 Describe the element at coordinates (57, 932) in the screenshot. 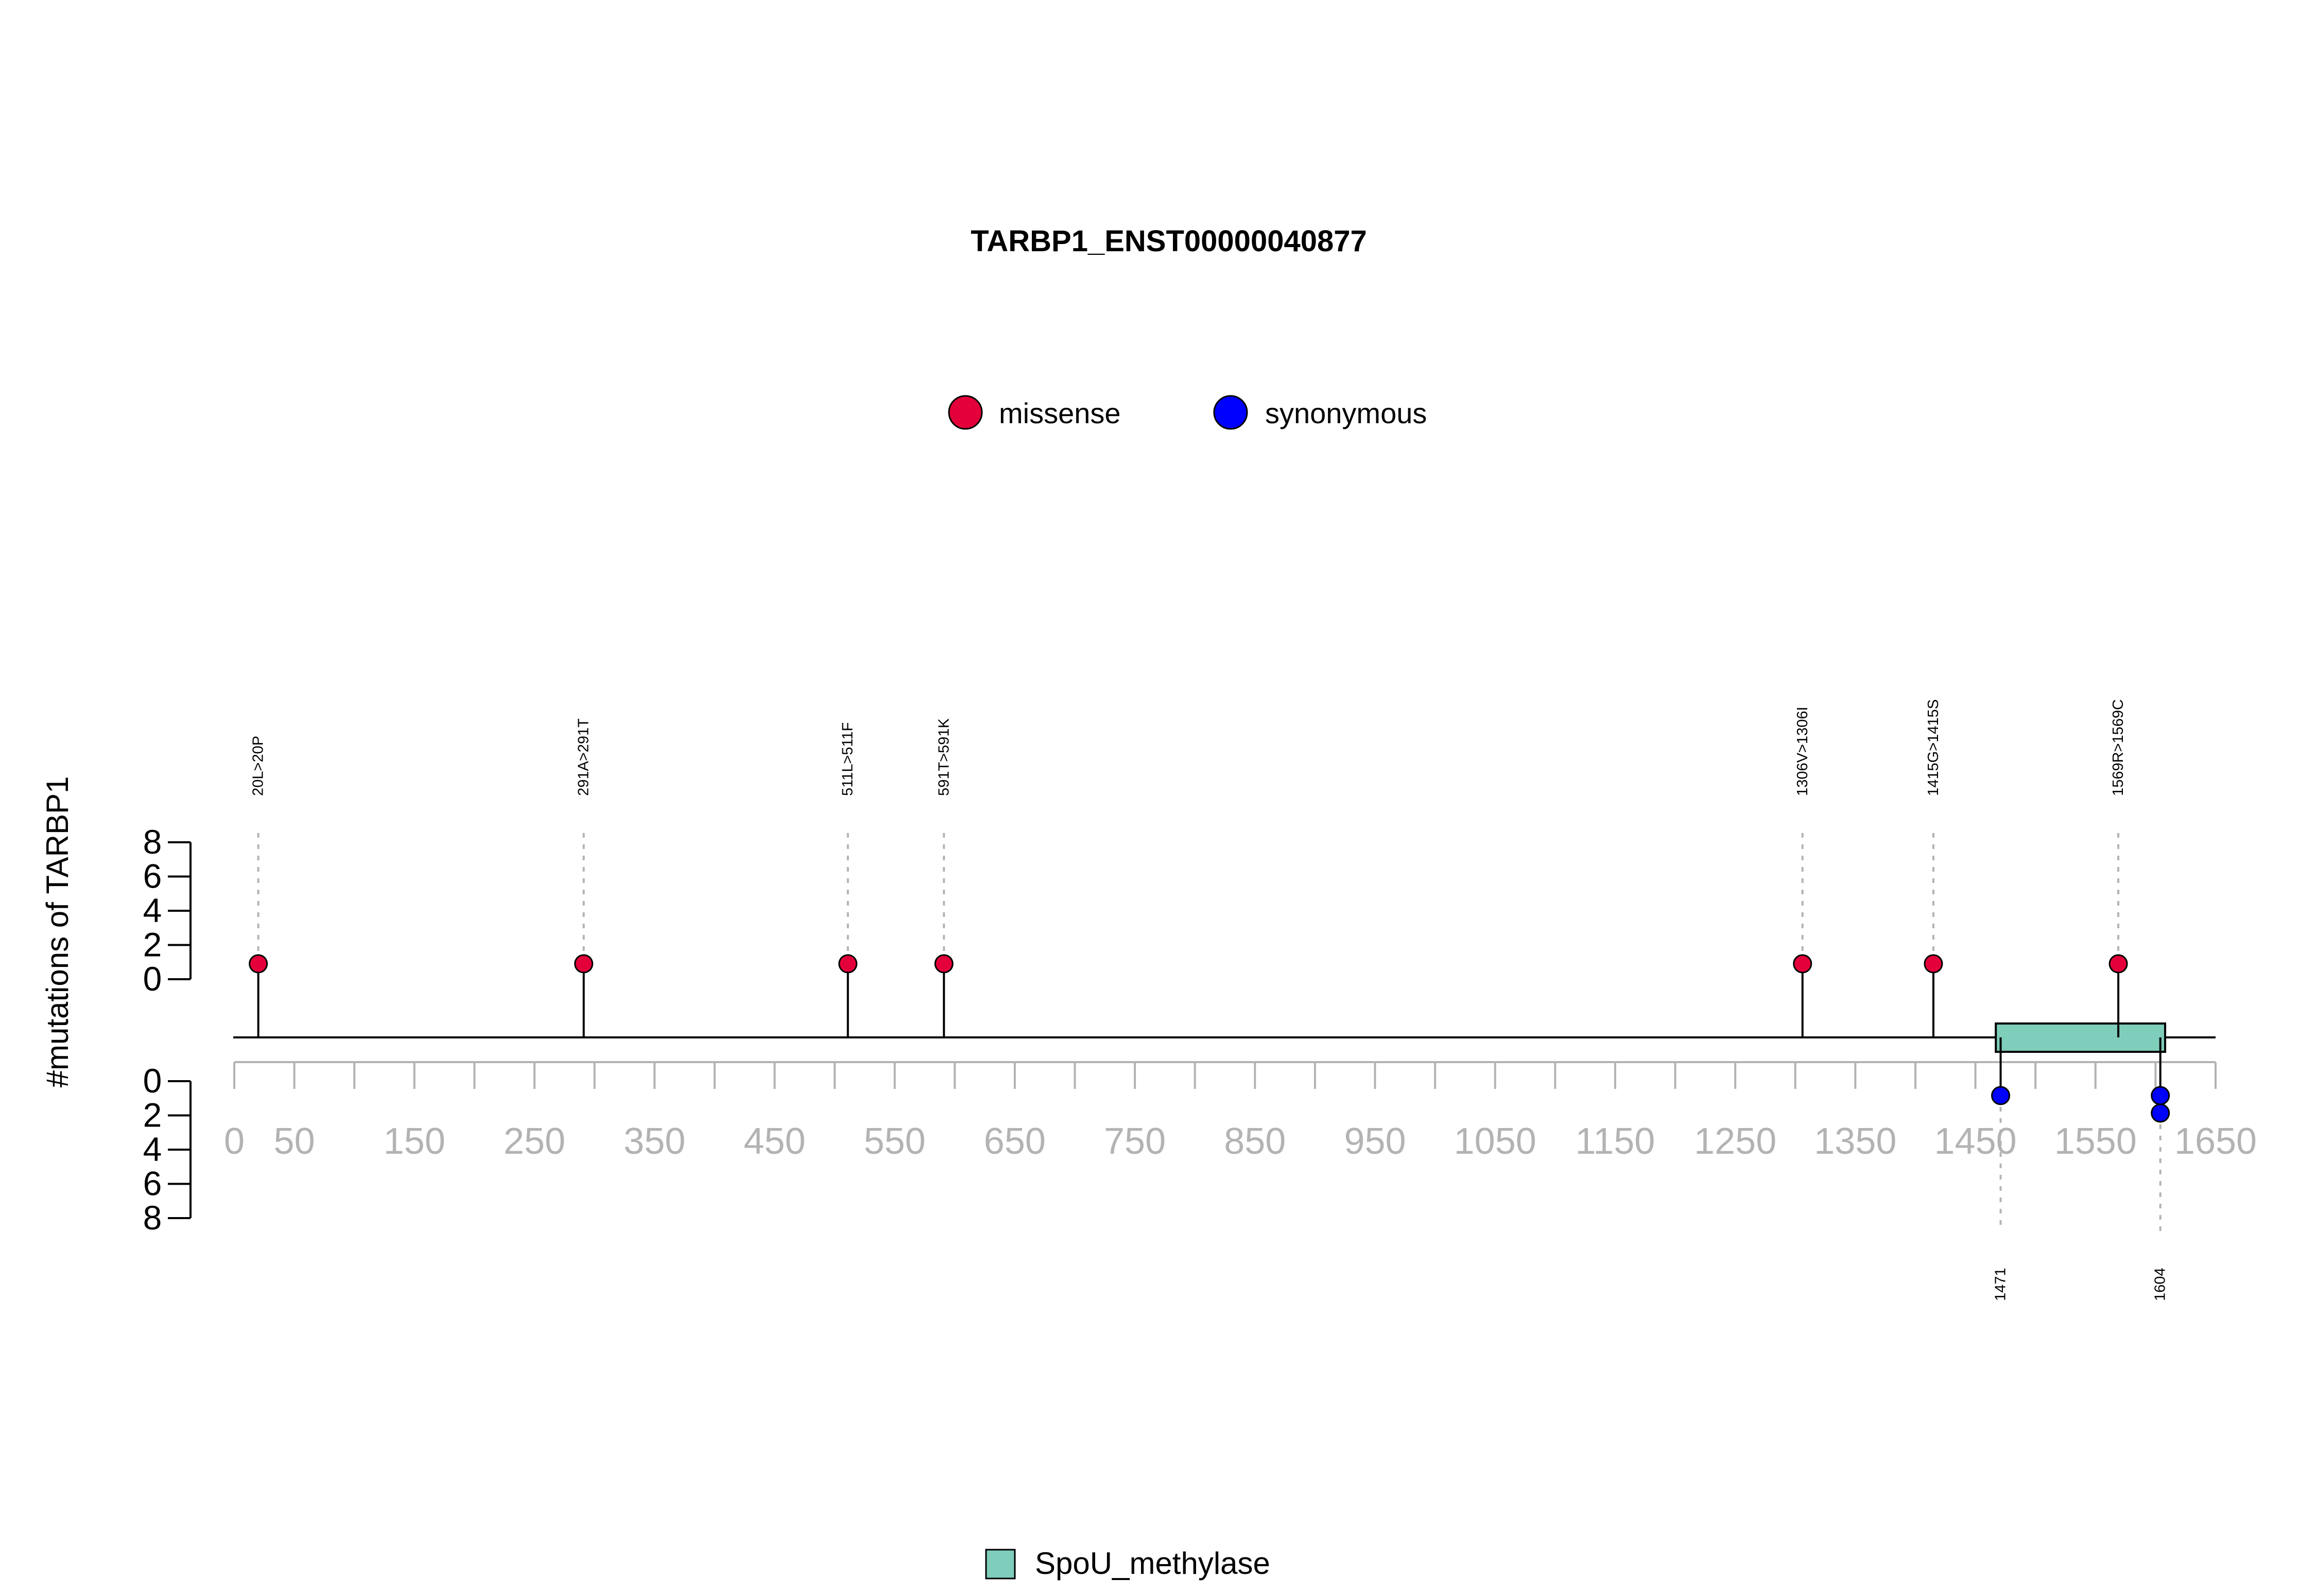

I see `y-axis-label: #mutations of TARBP1` at that location.